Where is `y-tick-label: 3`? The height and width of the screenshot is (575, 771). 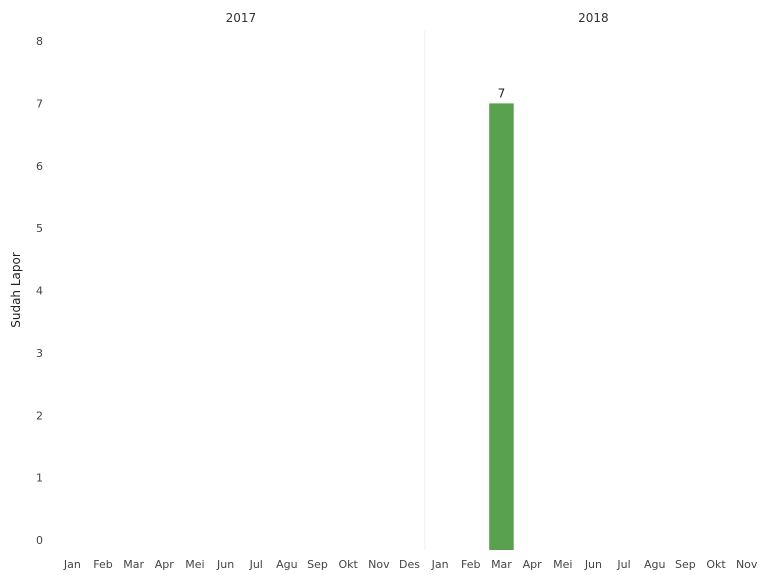
y-tick-label: 3 is located at coordinates (39, 353).